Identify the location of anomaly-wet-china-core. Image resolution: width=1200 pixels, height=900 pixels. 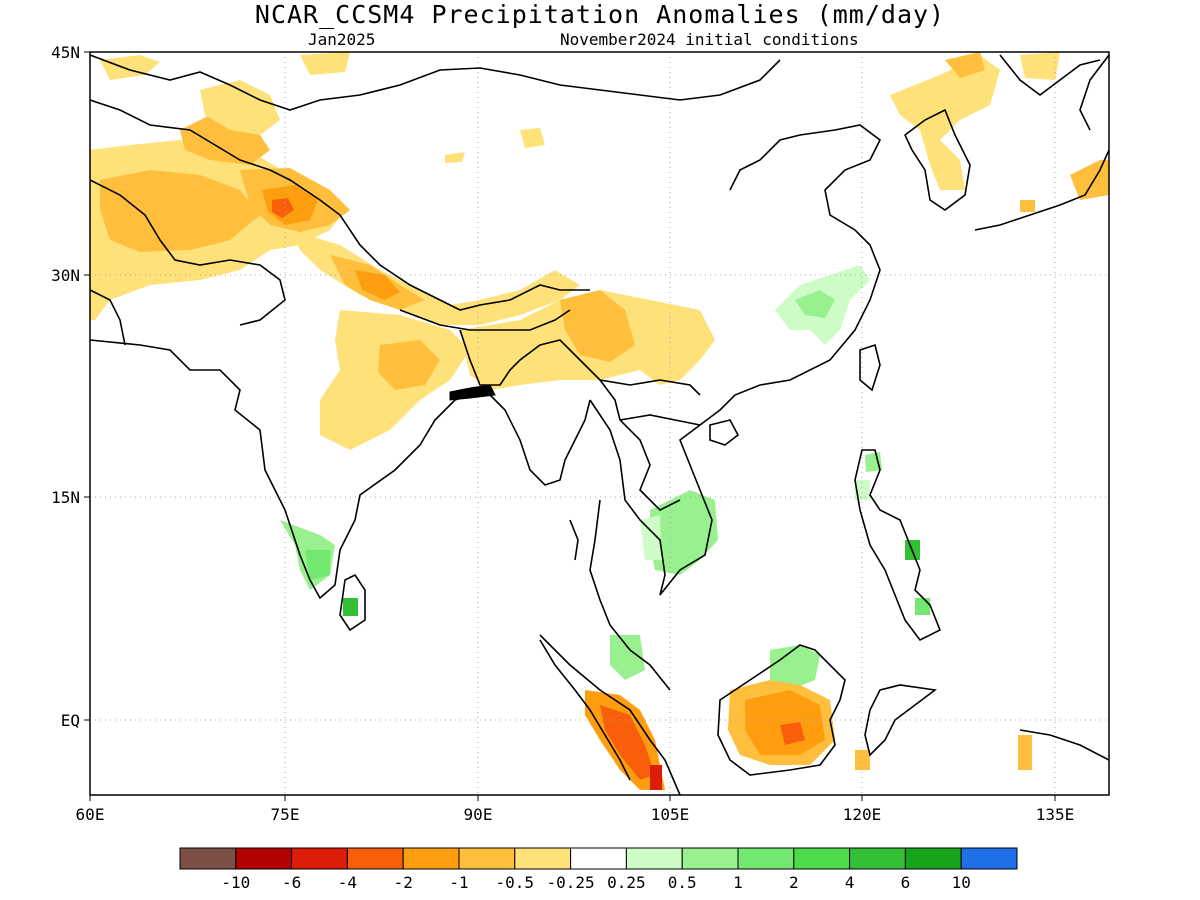
(815, 304).